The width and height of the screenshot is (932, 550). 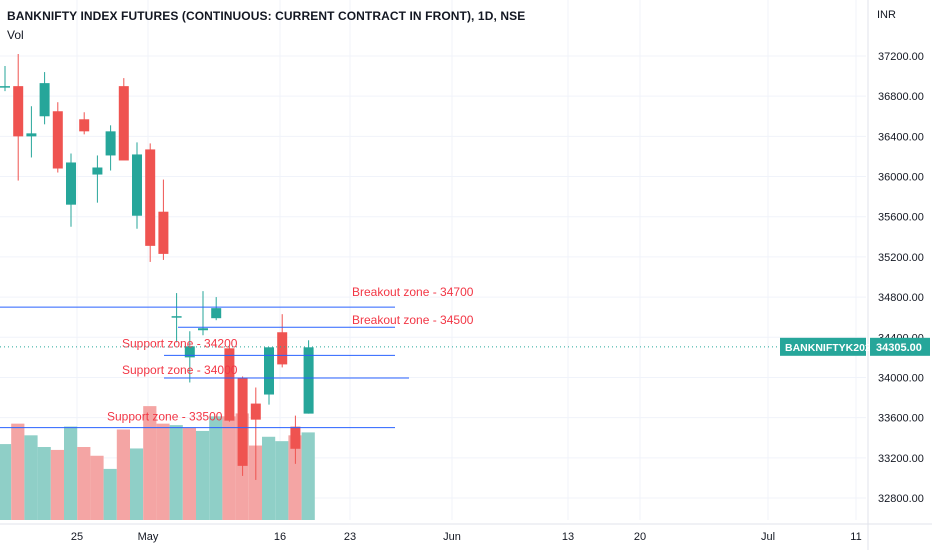 I want to click on y-tick-label: 34800.00, so click(x=901, y=298).